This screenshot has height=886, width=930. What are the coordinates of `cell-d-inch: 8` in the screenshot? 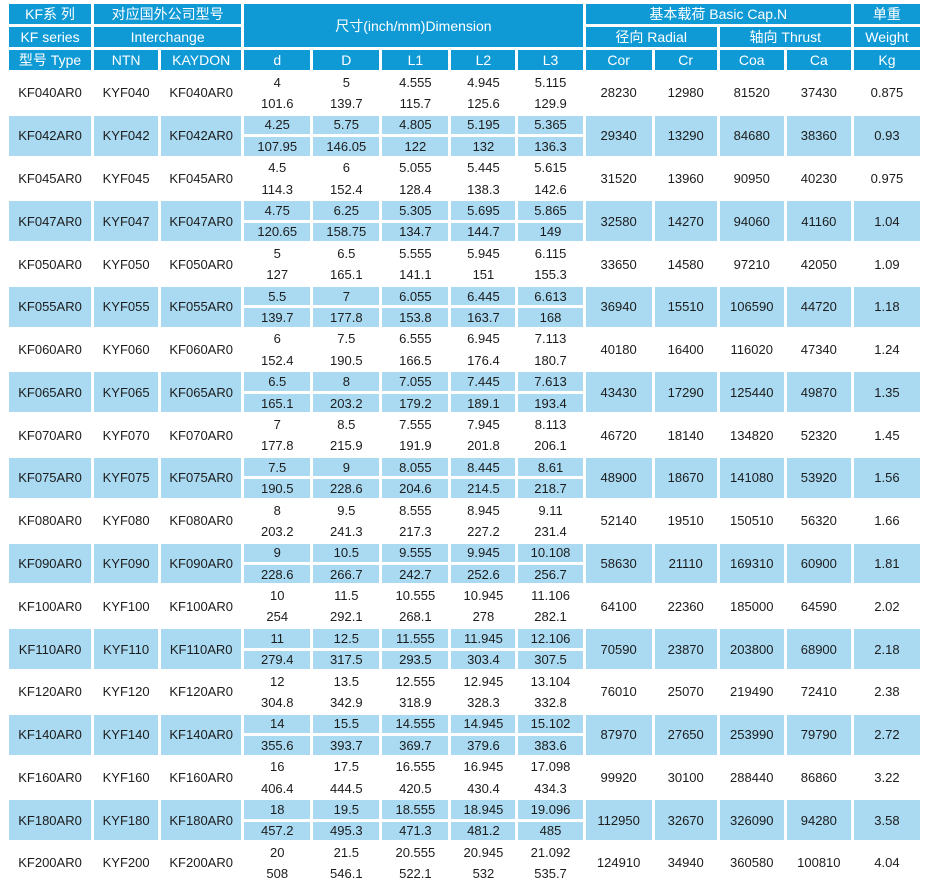 It's located at (277, 510).